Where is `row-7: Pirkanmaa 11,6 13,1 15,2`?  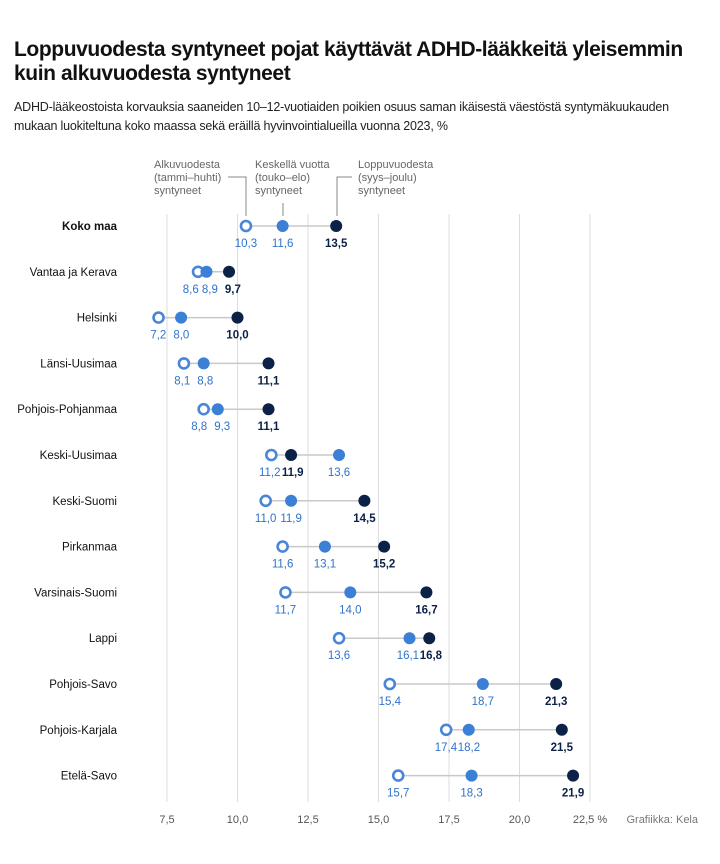 row-7: Pirkanmaa 11,6 13,1 15,2 is located at coordinates (228, 555).